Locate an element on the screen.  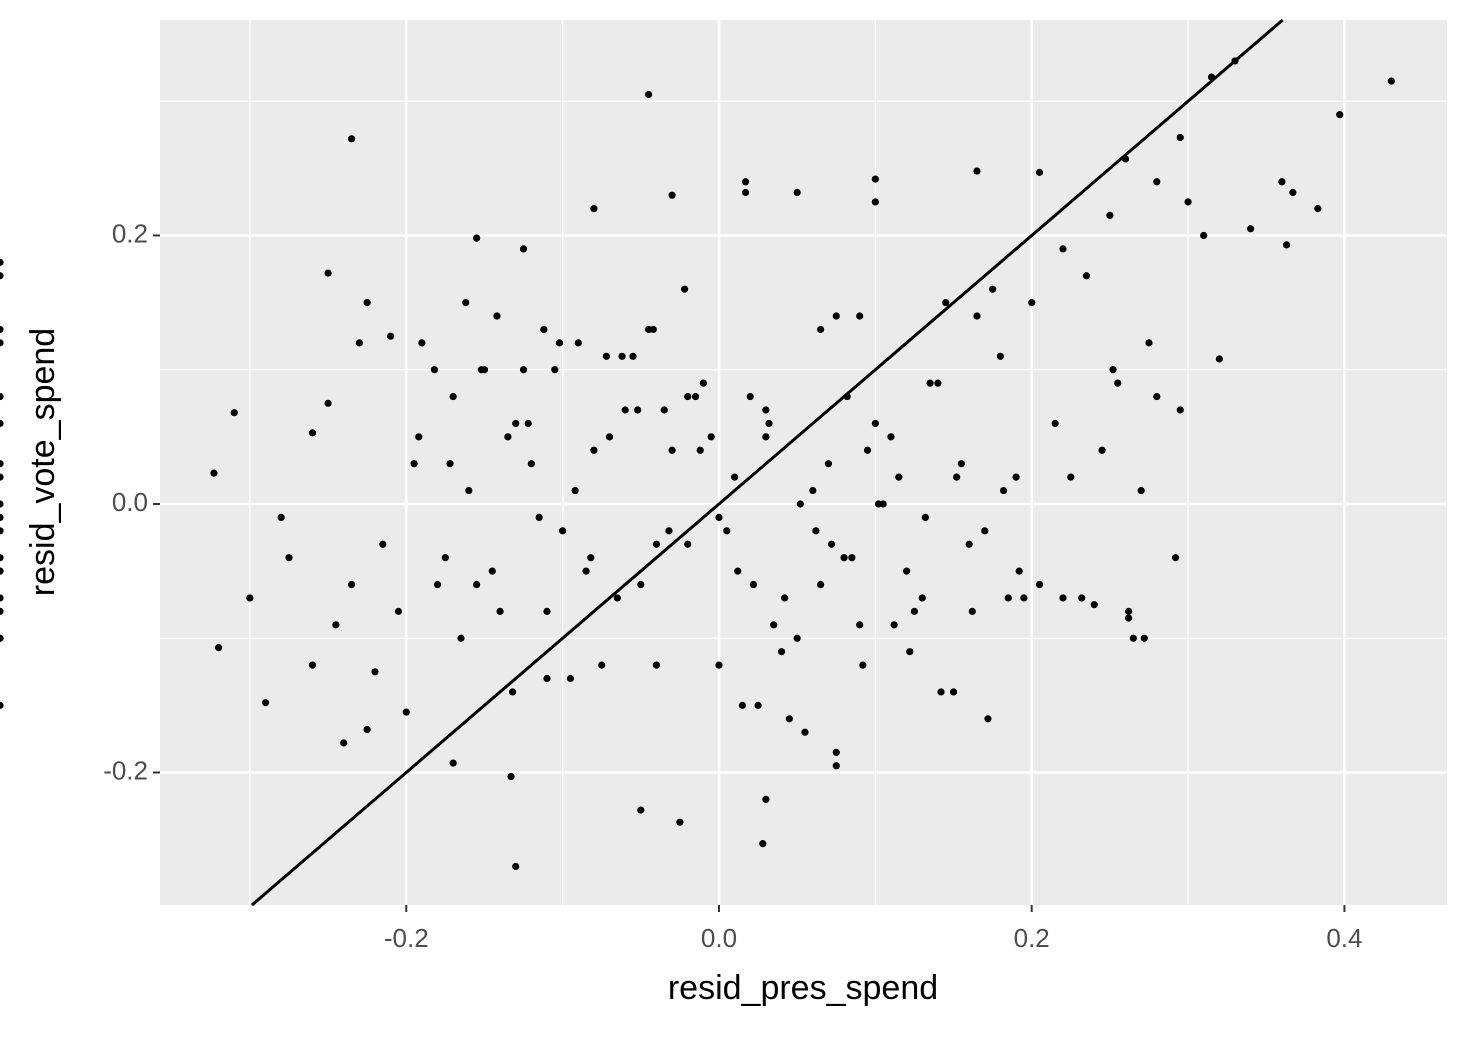
y-tick-label: 0.2 is located at coordinates (130, 233).